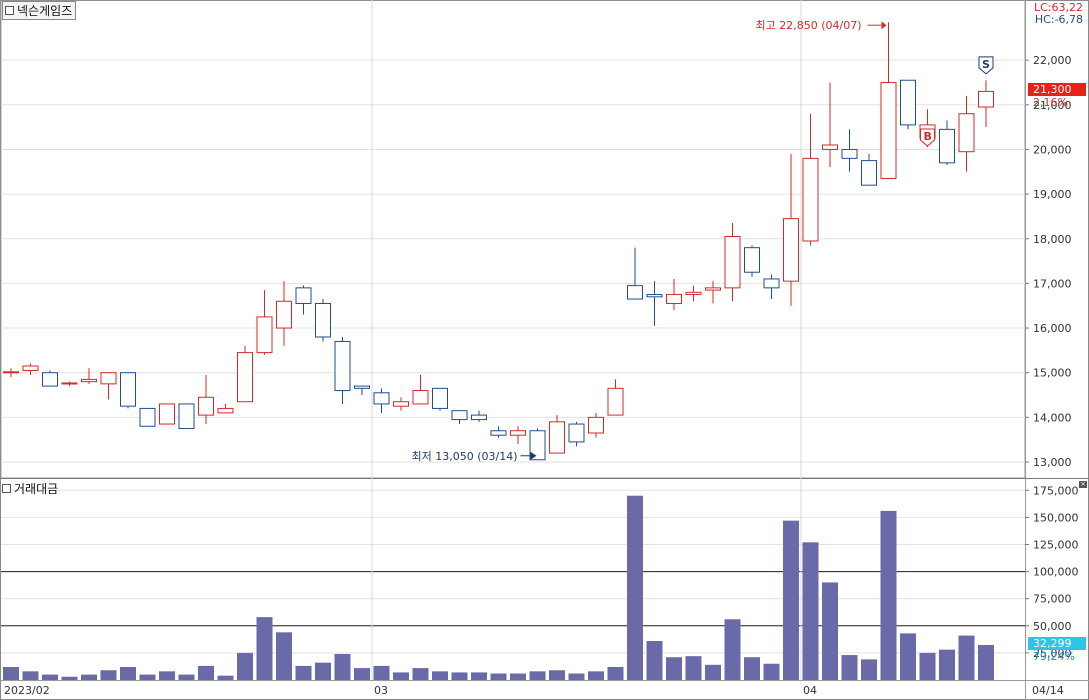 The image size is (1089, 700). What do you see at coordinates (1052, 328) in the screenshot?
I see `price-tick-label: 16,000` at bounding box center [1052, 328].